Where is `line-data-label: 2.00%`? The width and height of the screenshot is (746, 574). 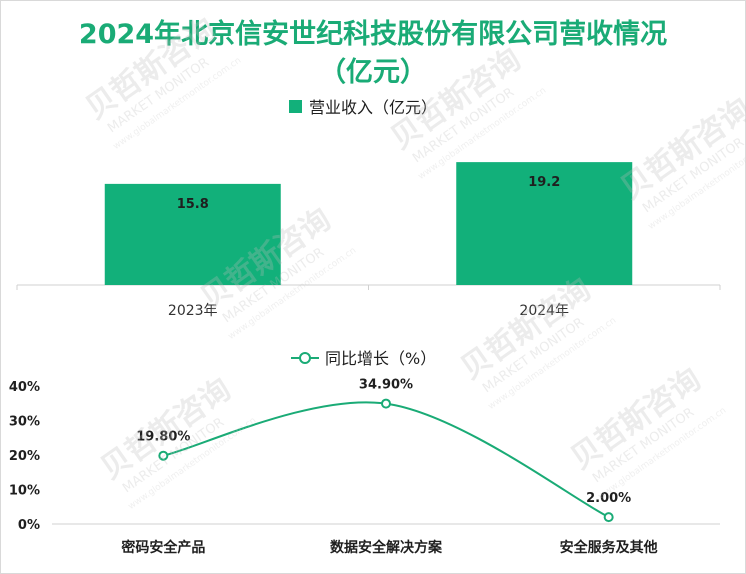 line-data-label: 2.00% is located at coordinates (608, 498).